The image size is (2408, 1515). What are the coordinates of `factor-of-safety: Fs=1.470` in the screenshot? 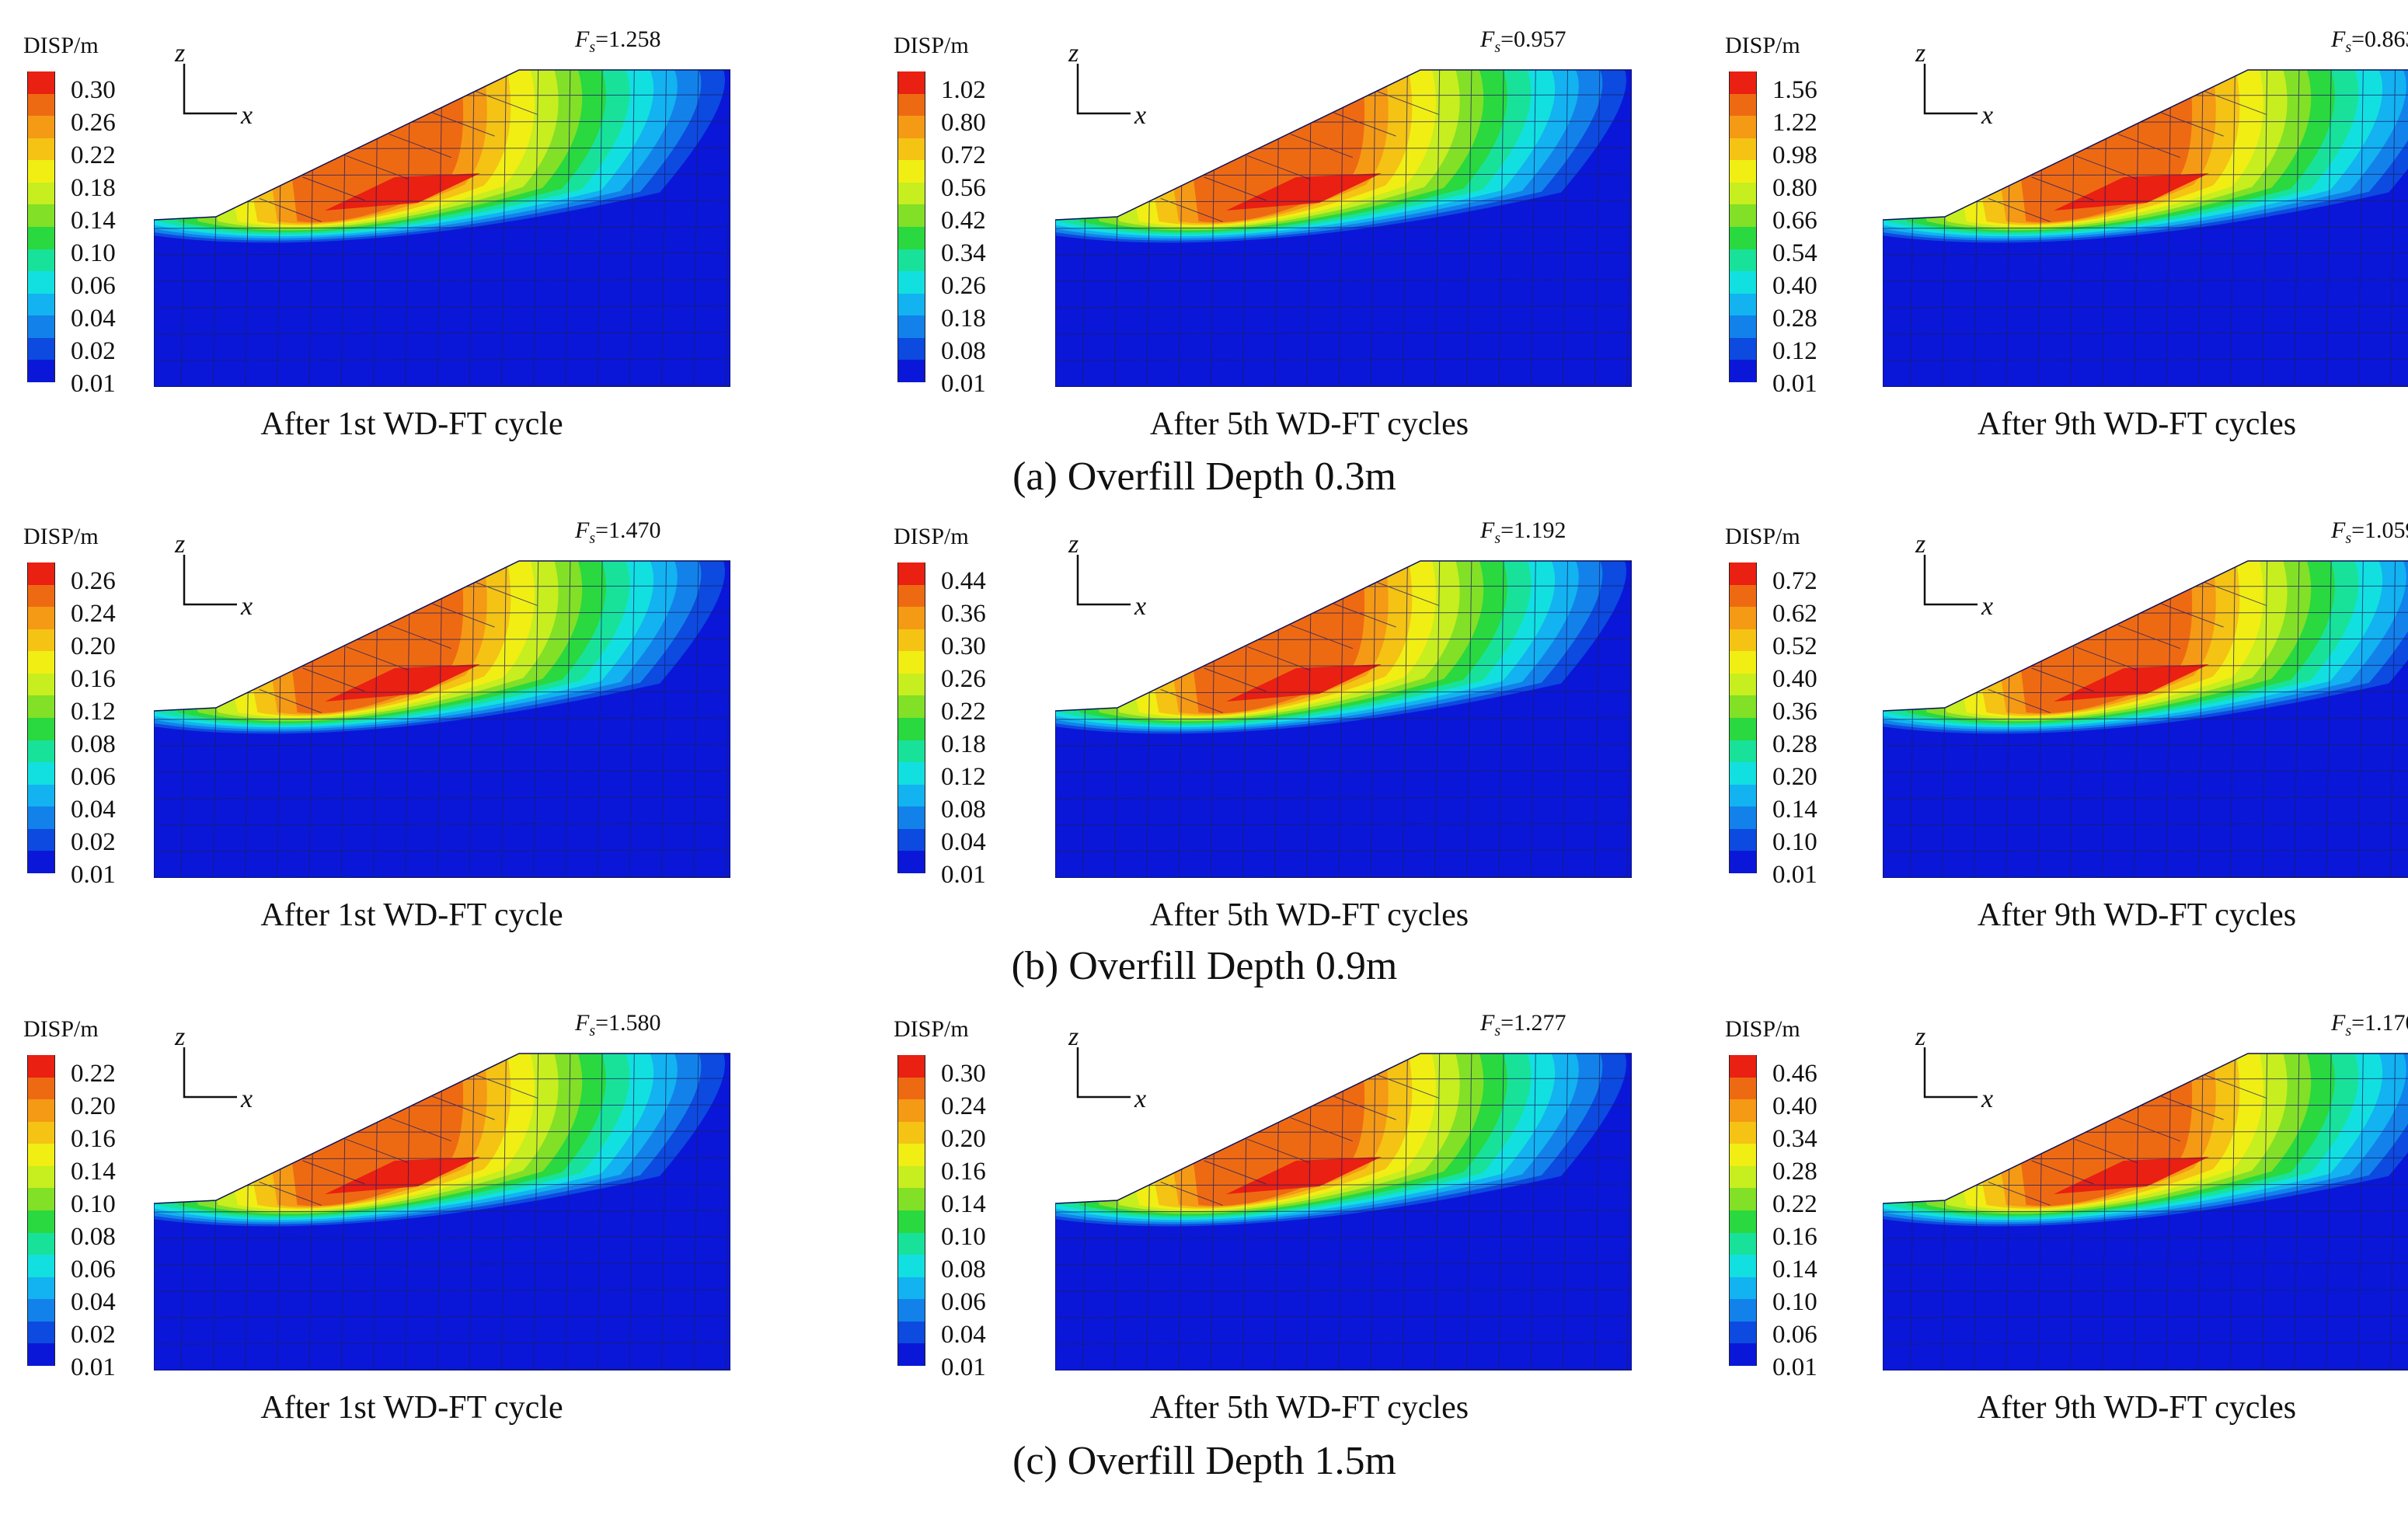 It's located at (618, 532).